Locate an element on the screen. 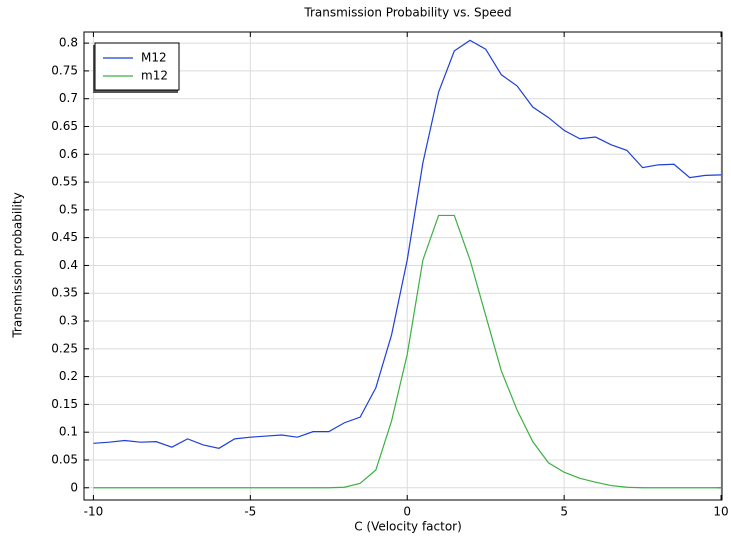 Image resolution: width=731 pixels, height=539 pixels. legend-label: m12 is located at coordinates (154, 76).